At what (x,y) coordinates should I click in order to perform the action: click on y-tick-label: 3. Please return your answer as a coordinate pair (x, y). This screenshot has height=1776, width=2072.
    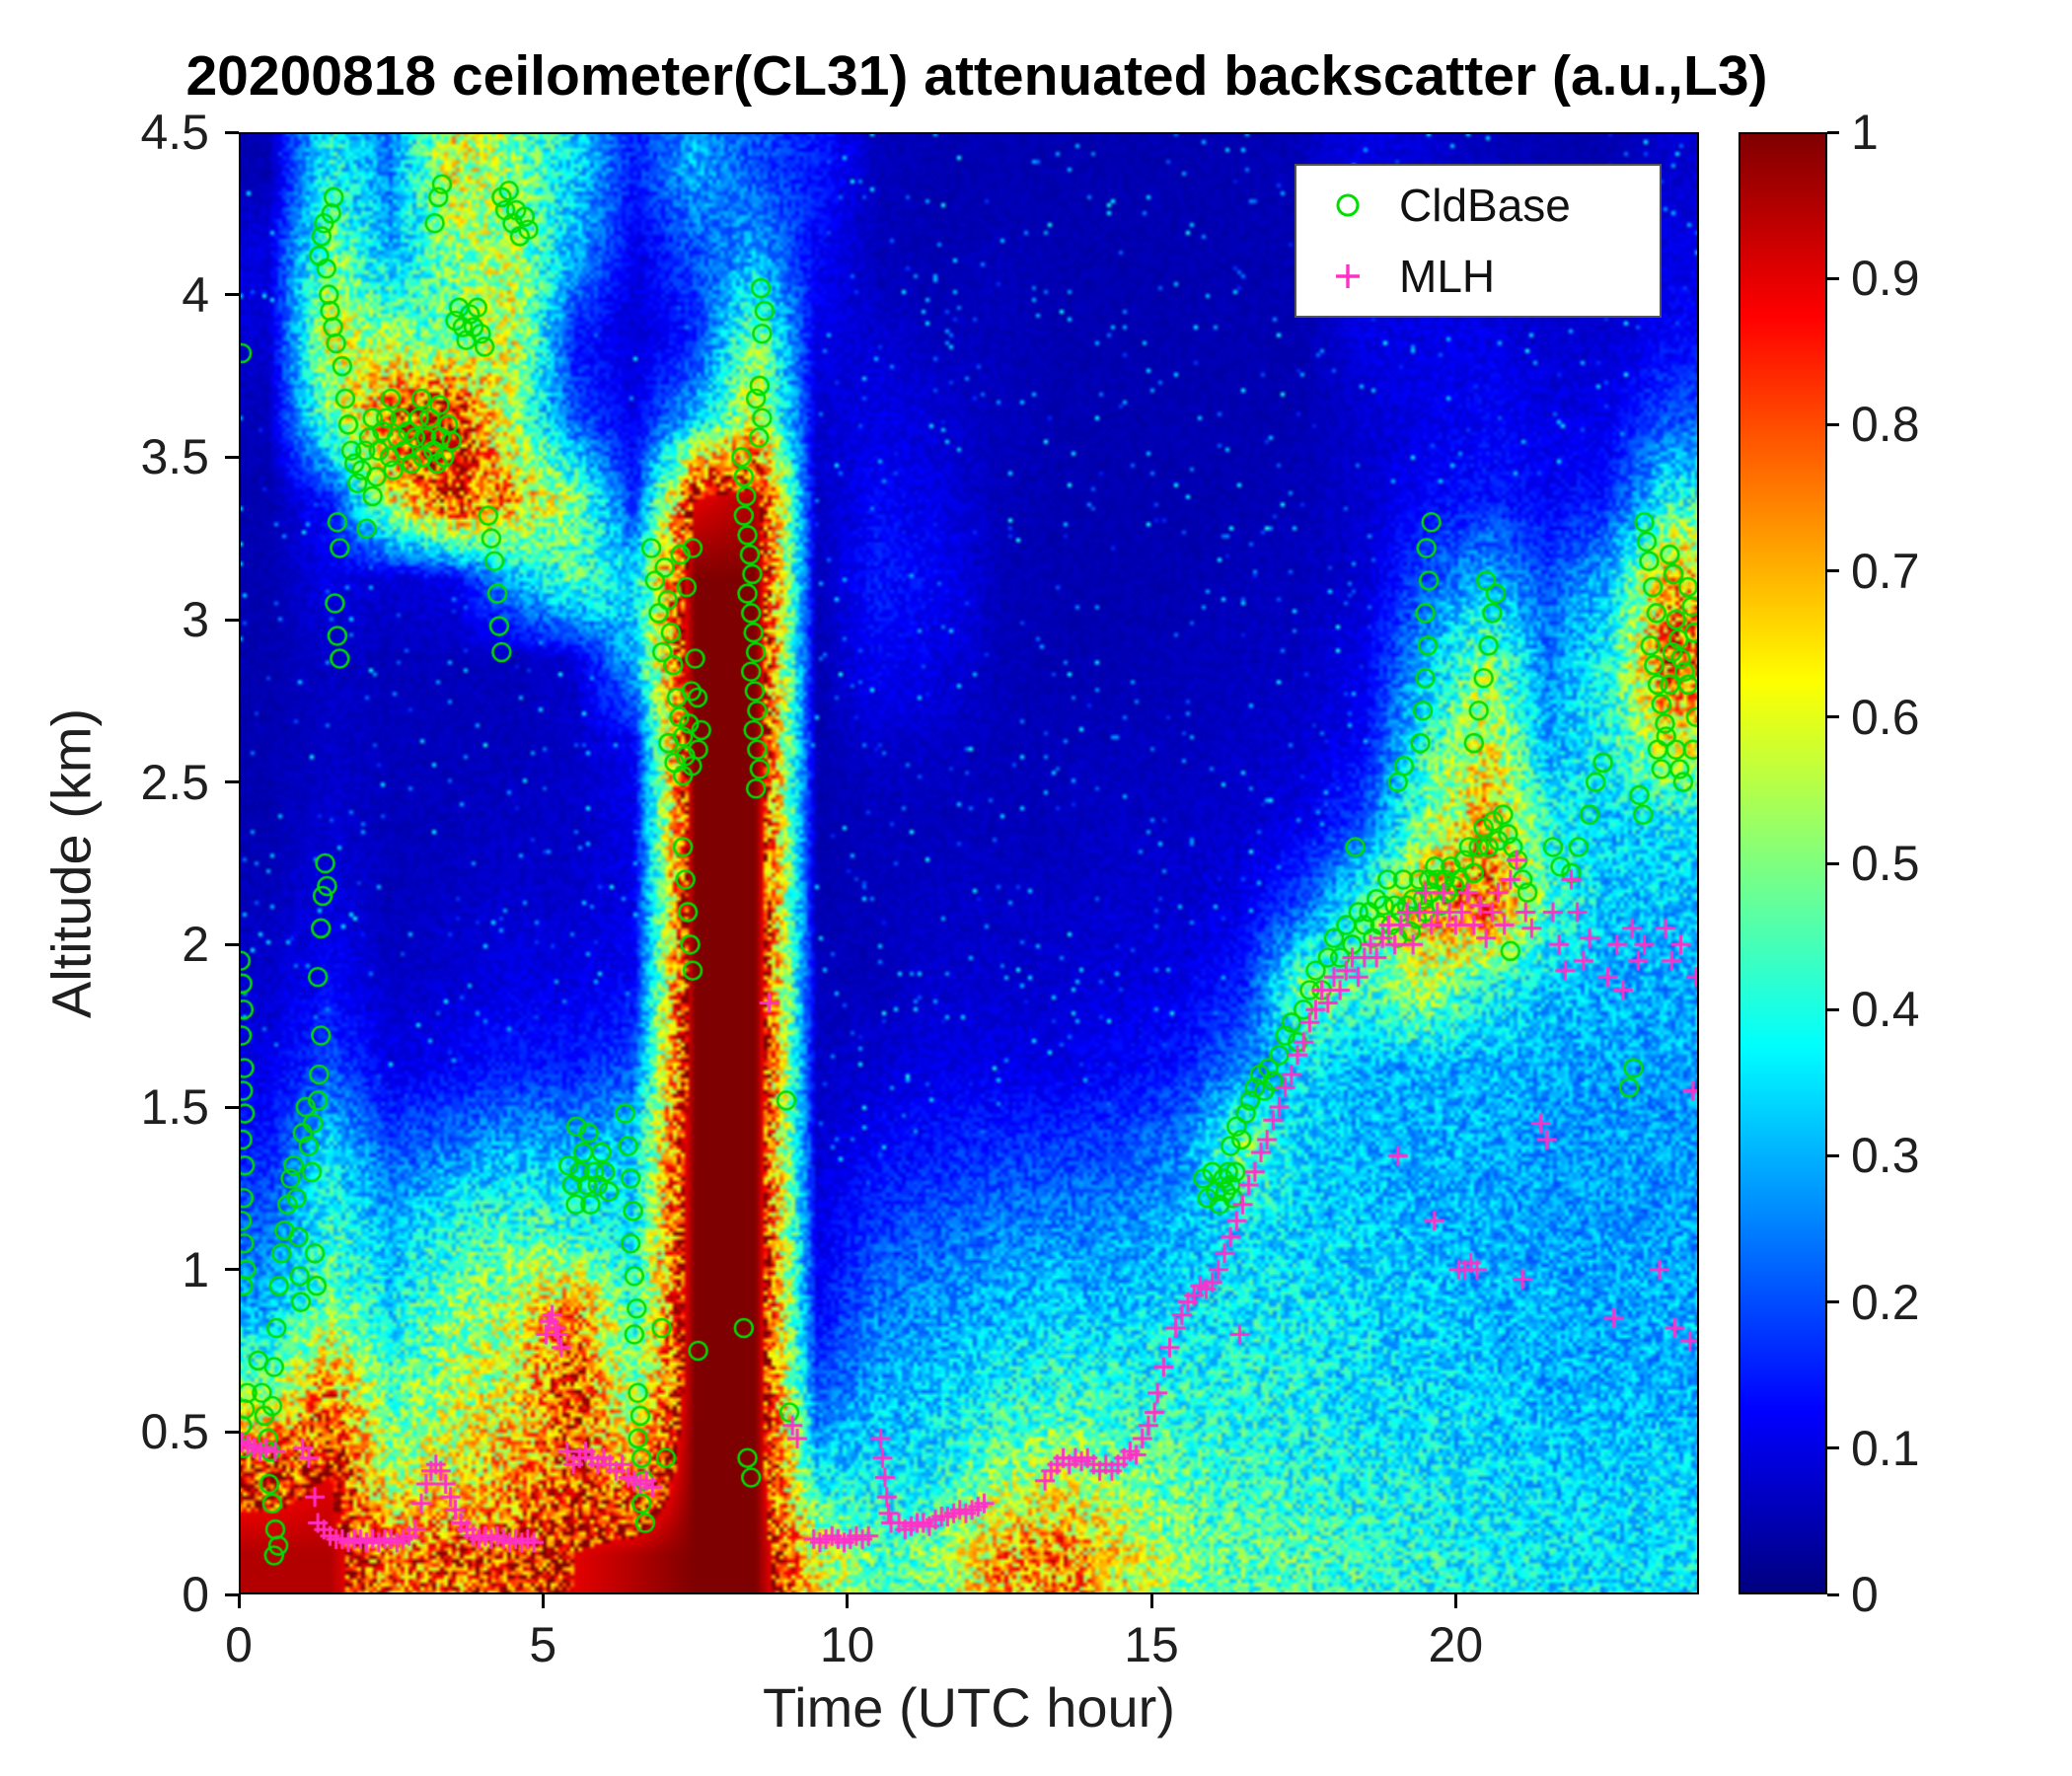
    Looking at the image, I should click on (196, 620).